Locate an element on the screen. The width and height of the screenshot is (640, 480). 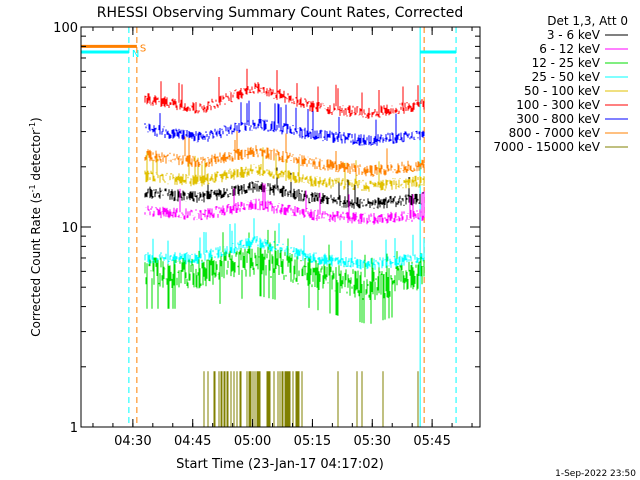
series-7000-15000-kev-line is located at coordinates (311, 399).